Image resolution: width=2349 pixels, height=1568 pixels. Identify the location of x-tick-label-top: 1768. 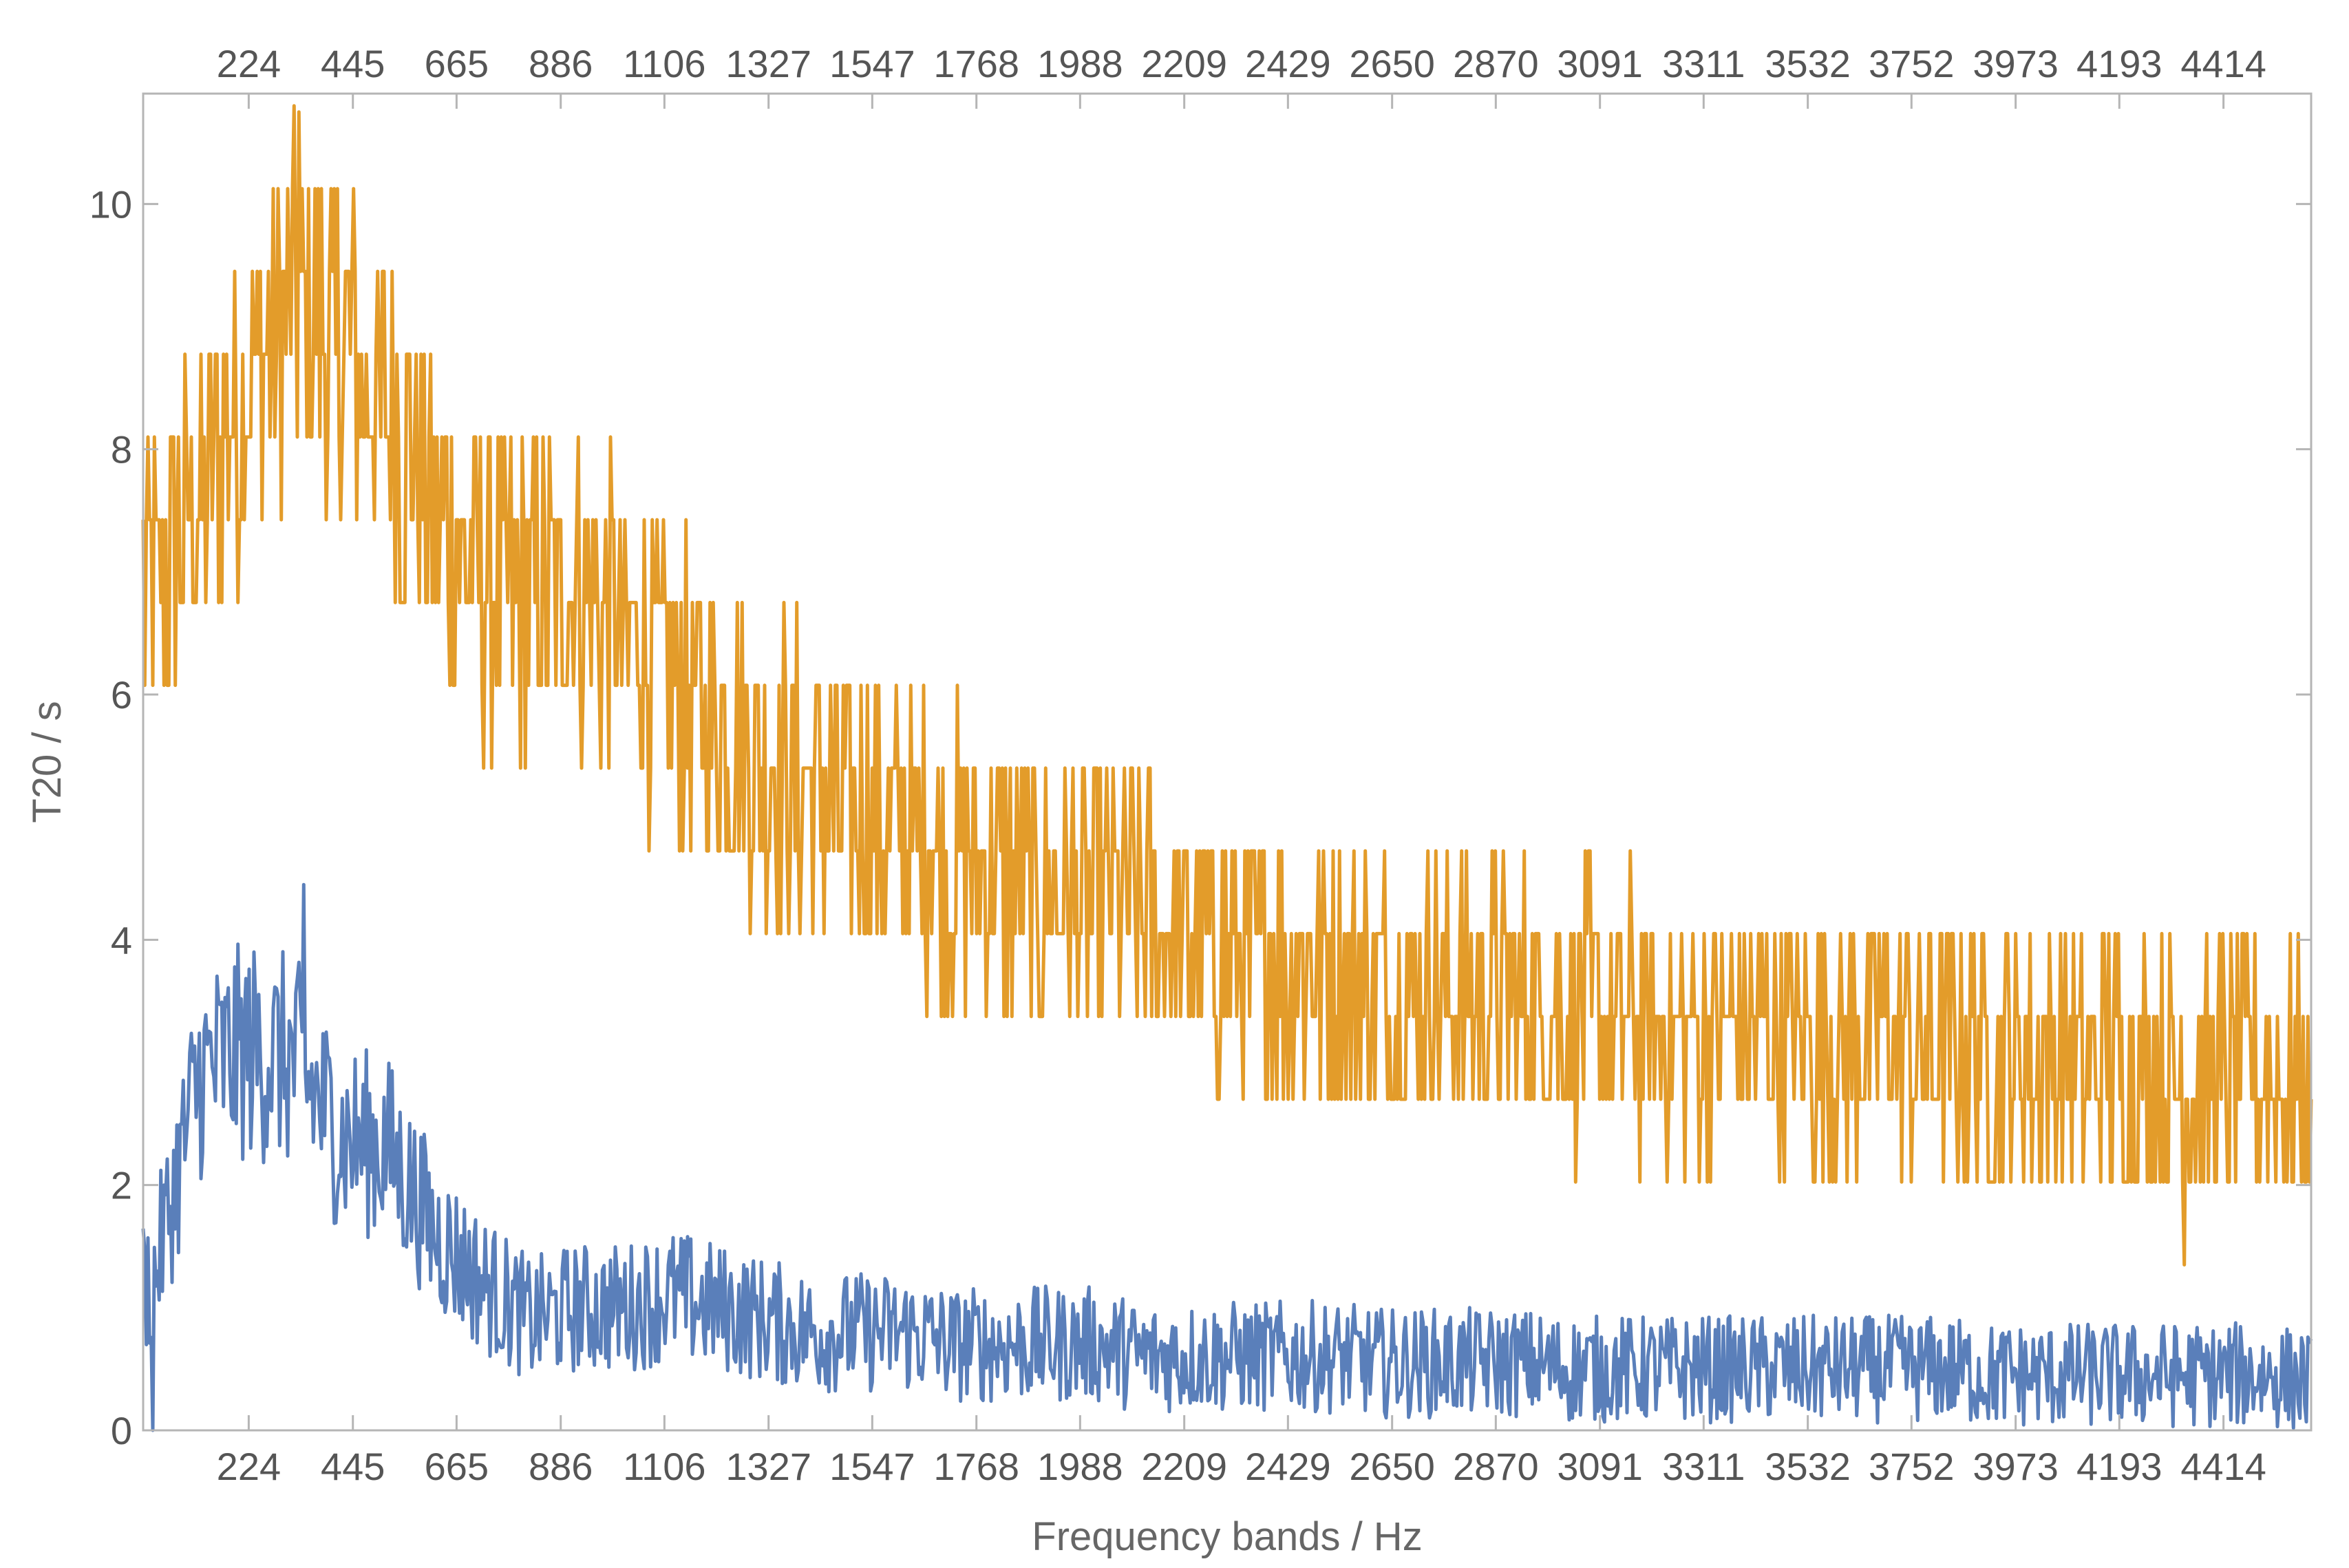
(976, 63).